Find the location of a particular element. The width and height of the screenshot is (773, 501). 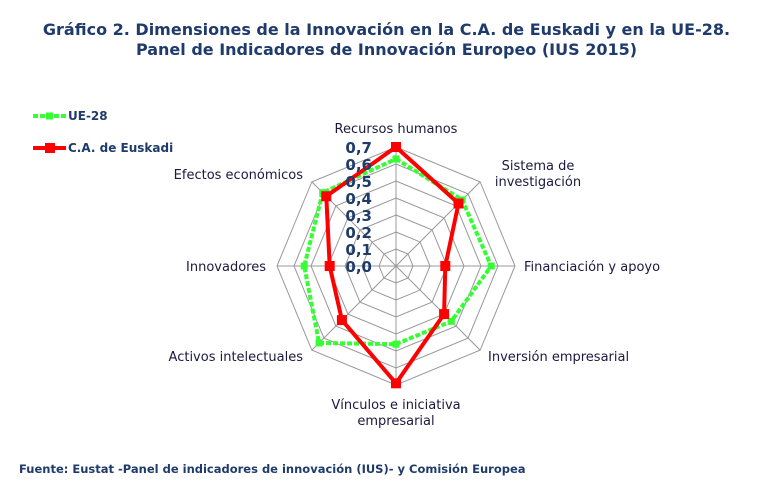

category-label: Efectos económicos is located at coordinates (239, 175).